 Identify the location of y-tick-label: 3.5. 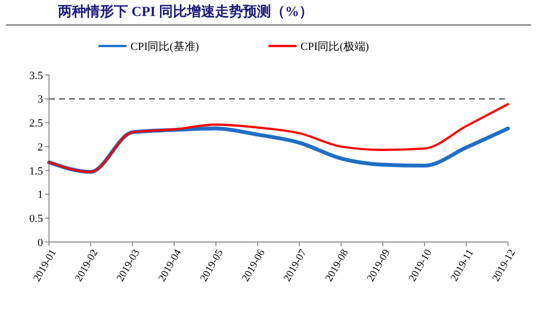
(36, 76).